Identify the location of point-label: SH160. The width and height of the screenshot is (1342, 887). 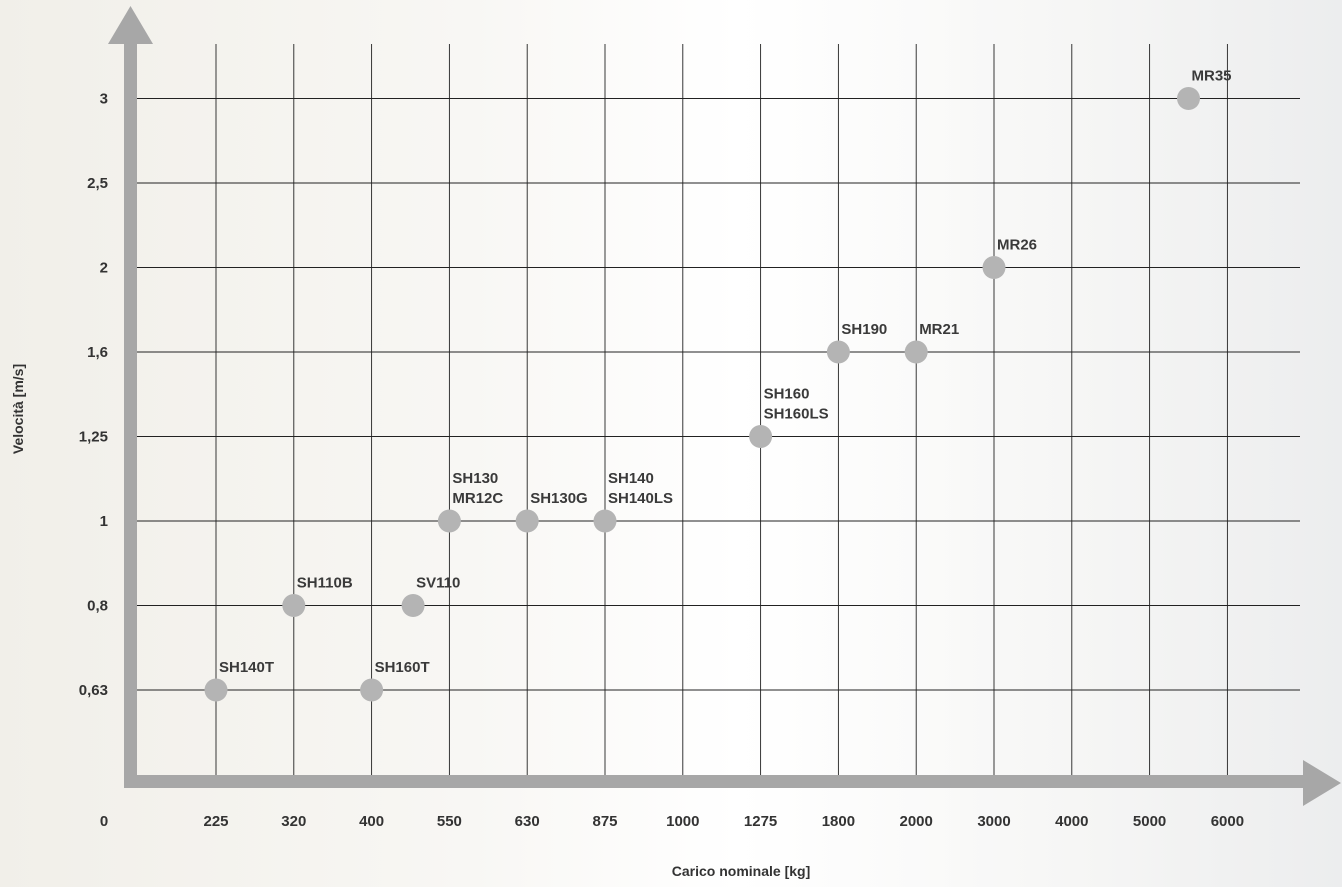
(787, 394).